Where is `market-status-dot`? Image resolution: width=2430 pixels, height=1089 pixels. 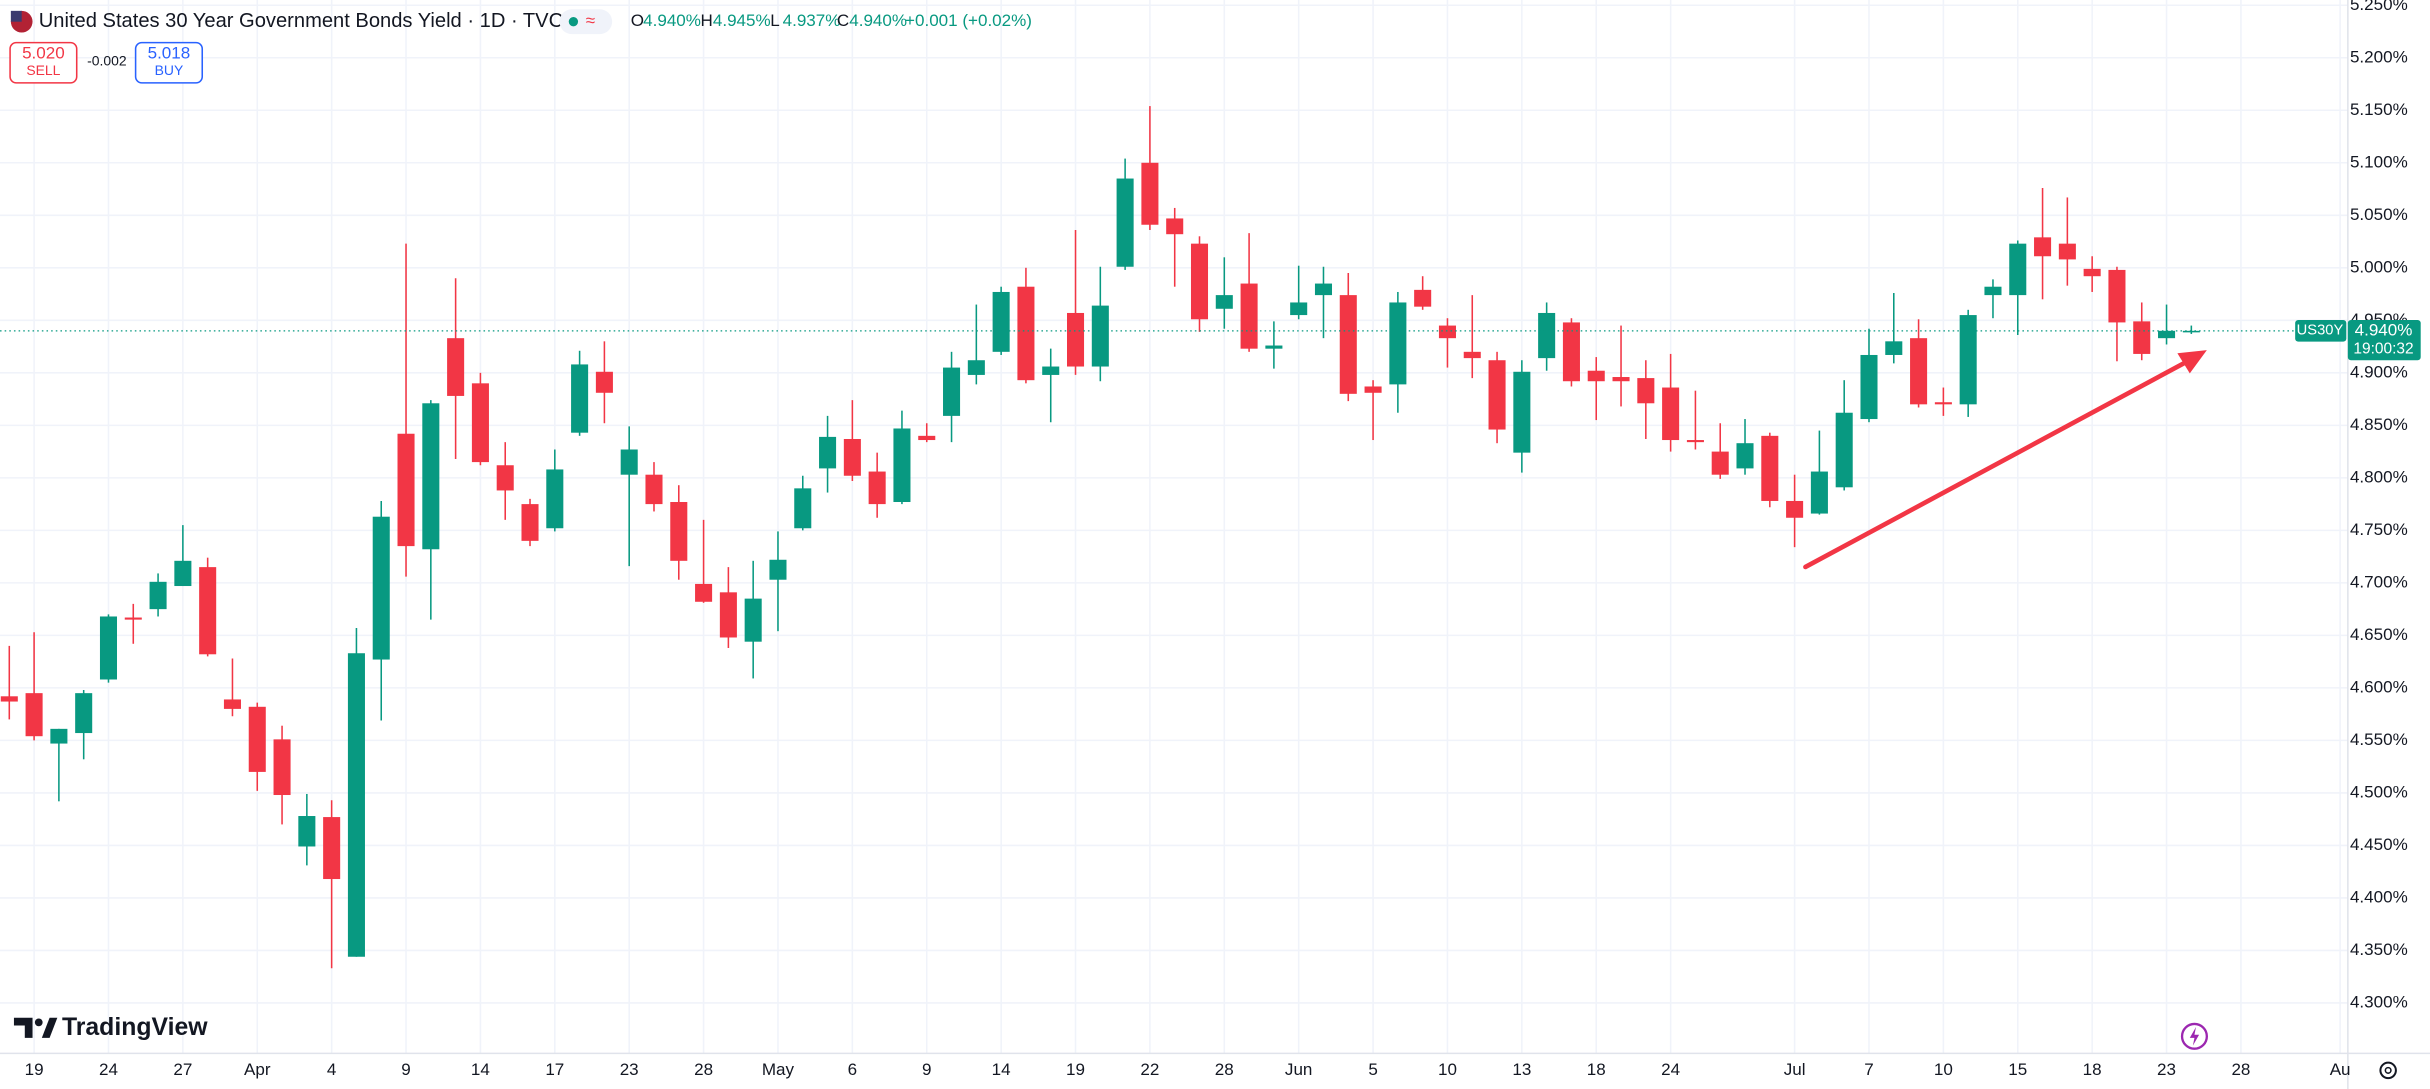
market-status-dot is located at coordinates (573, 22).